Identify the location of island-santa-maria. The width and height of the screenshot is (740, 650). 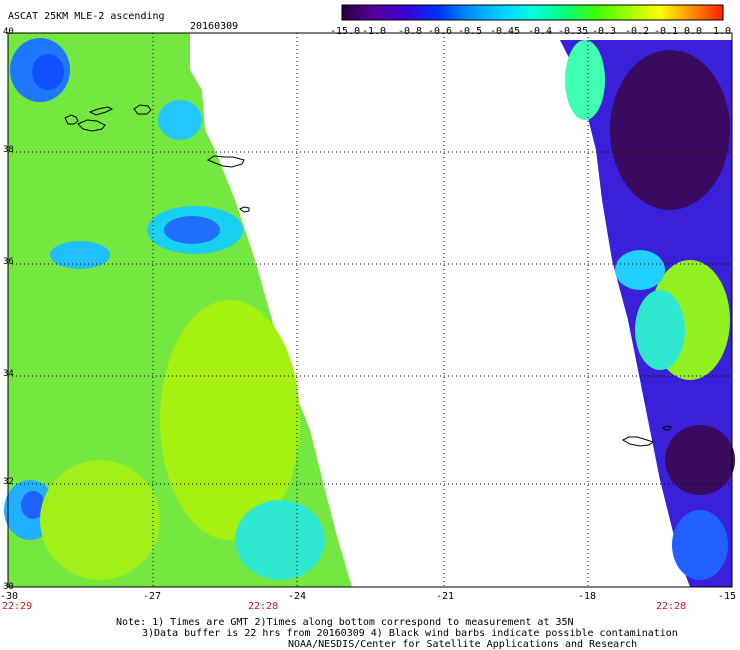
(244, 209).